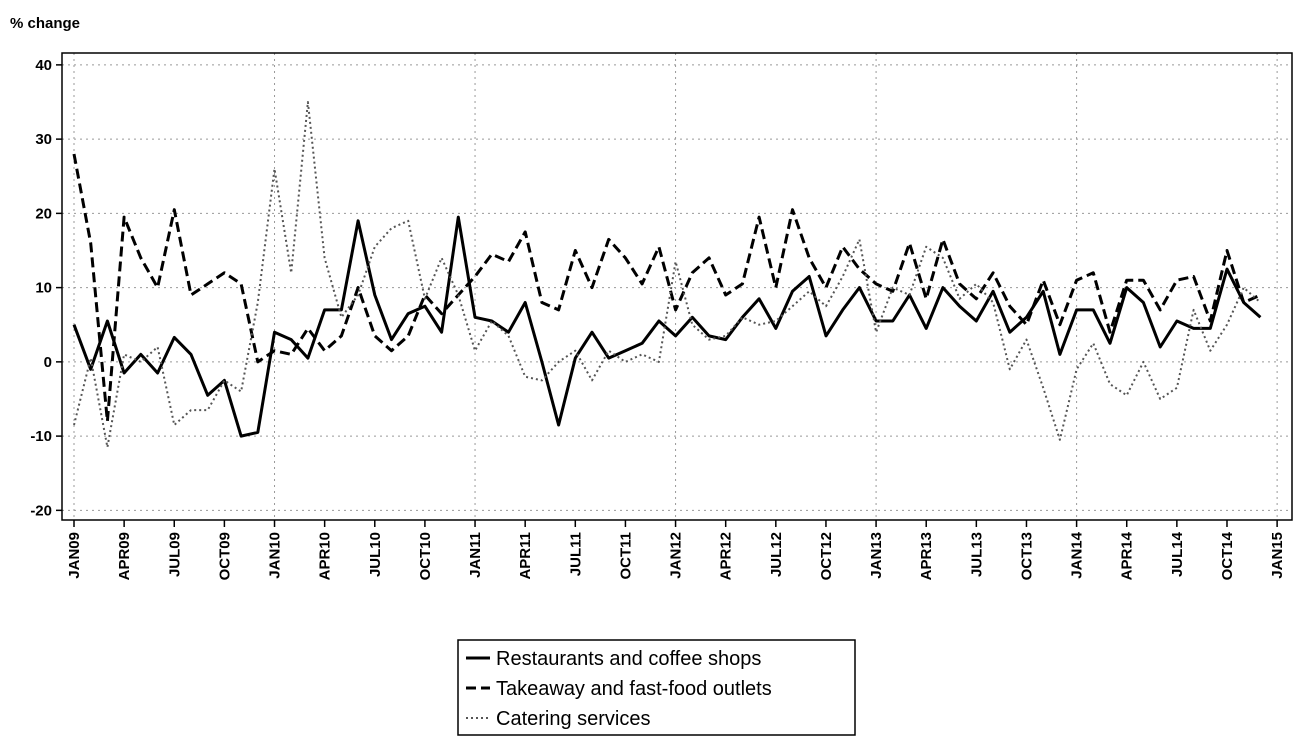 This screenshot has width=1299, height=741. I want to click on x-tick-label: APR12, so click(726, 556).